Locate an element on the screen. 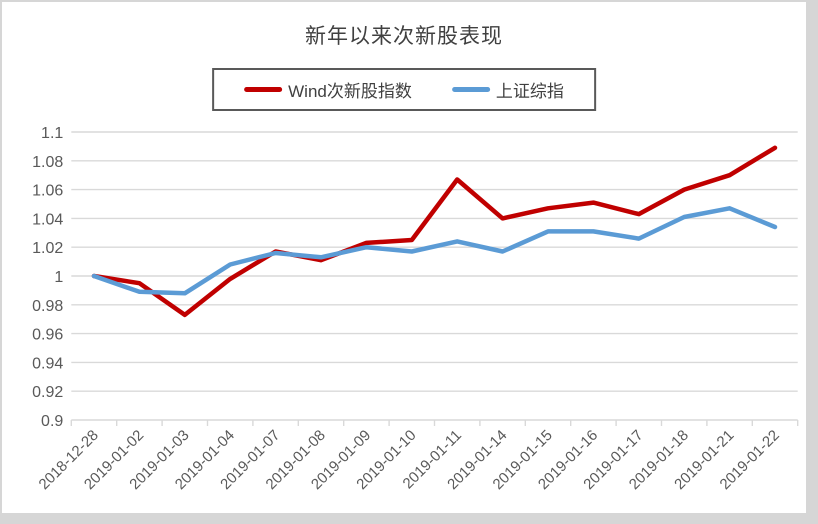  series-line-shanghai-composite is located at coordinates (434, 251).